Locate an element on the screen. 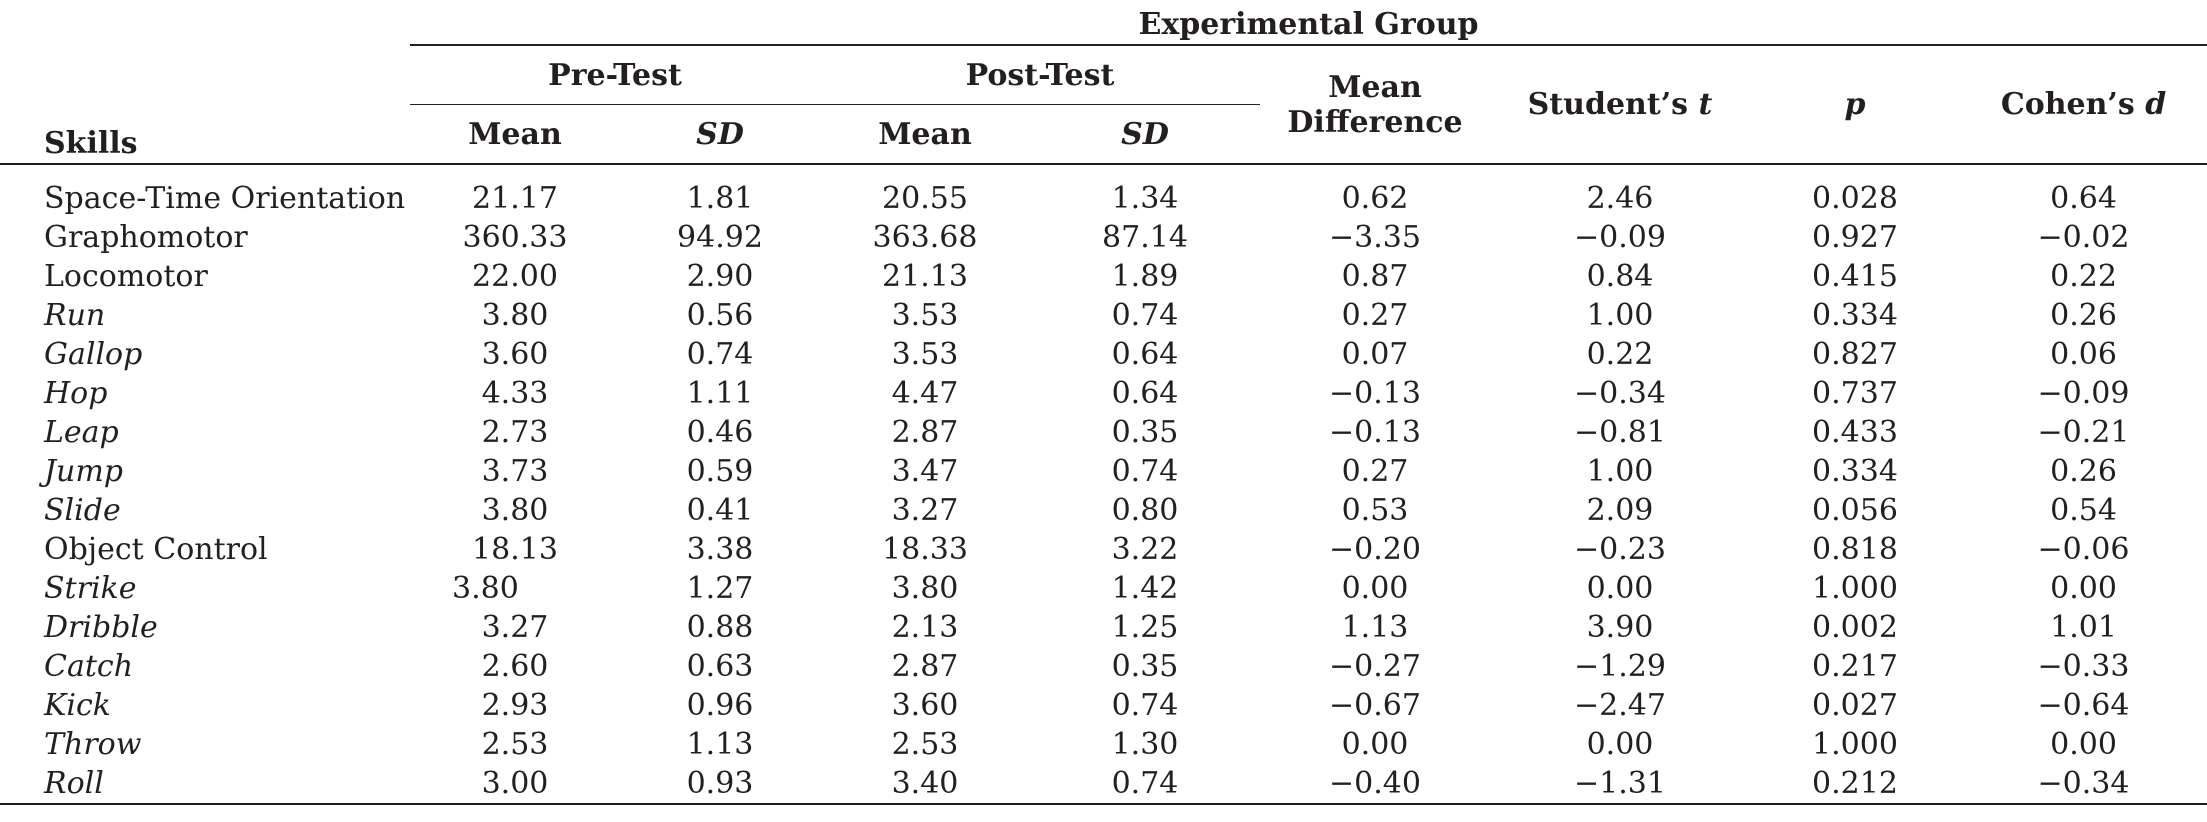 The height and width of the screenshot is (822, 2207). pre-test-mean-cell: 22.00 is located at coordinates (515, 276).